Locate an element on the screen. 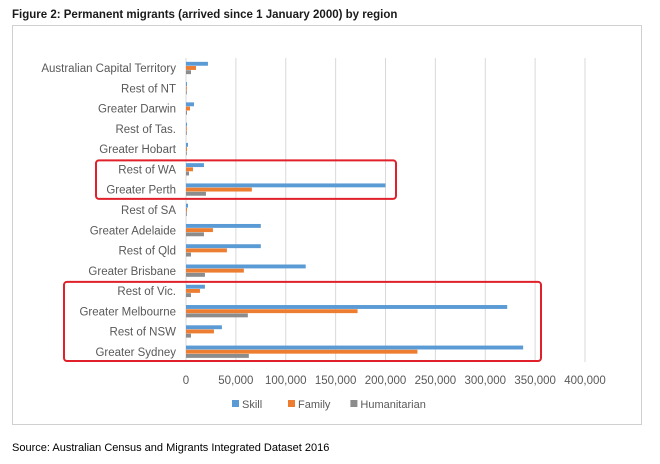 This screenshot has height=464, width=660. x-tick-label: 0 is located at coordinates (186, 381).